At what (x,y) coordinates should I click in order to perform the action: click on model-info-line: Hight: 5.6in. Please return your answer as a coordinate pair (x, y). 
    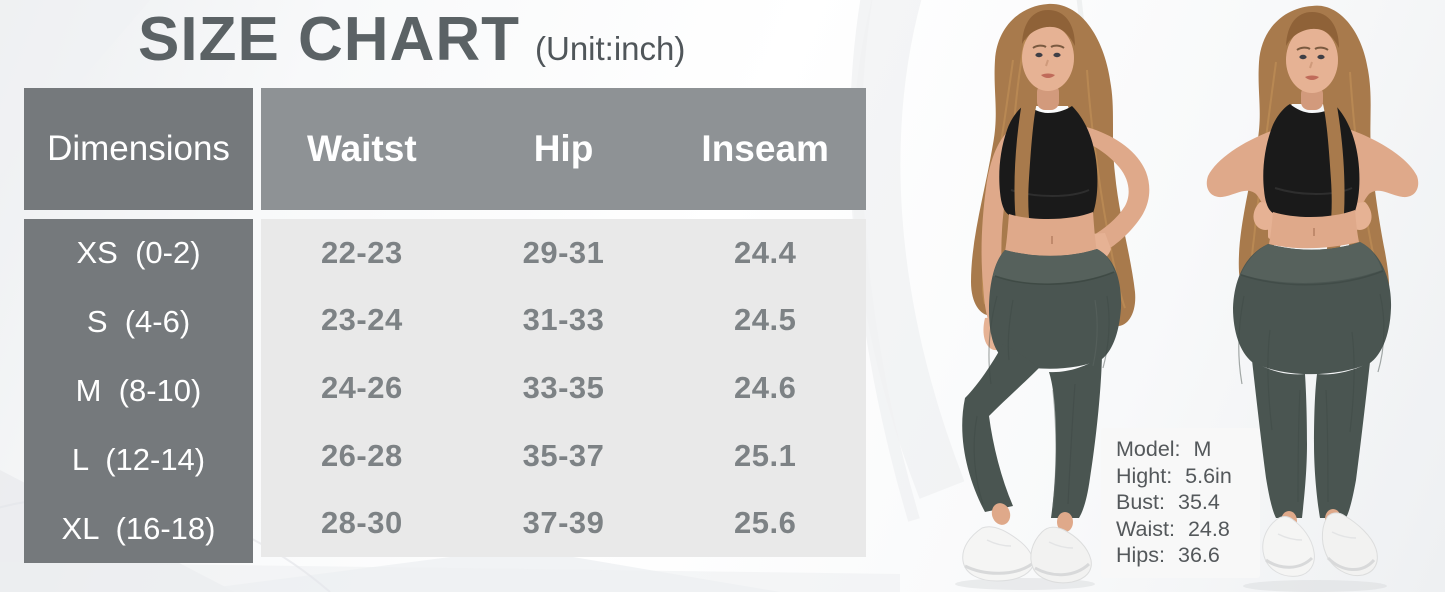
    Looking at the image, I should click on (1185, 476).